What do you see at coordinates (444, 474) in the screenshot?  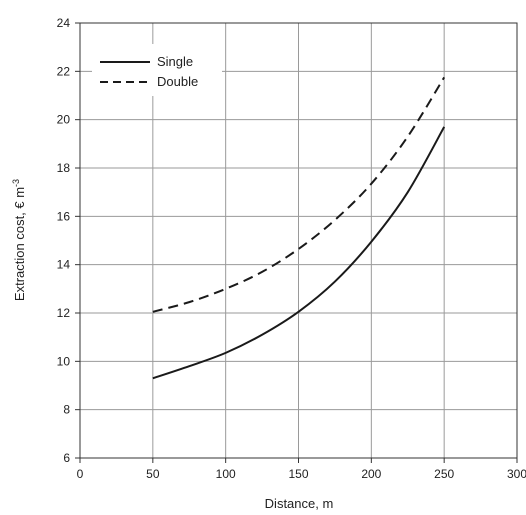 I see `x-tick-label: 250` at bounding box center [444, 474].